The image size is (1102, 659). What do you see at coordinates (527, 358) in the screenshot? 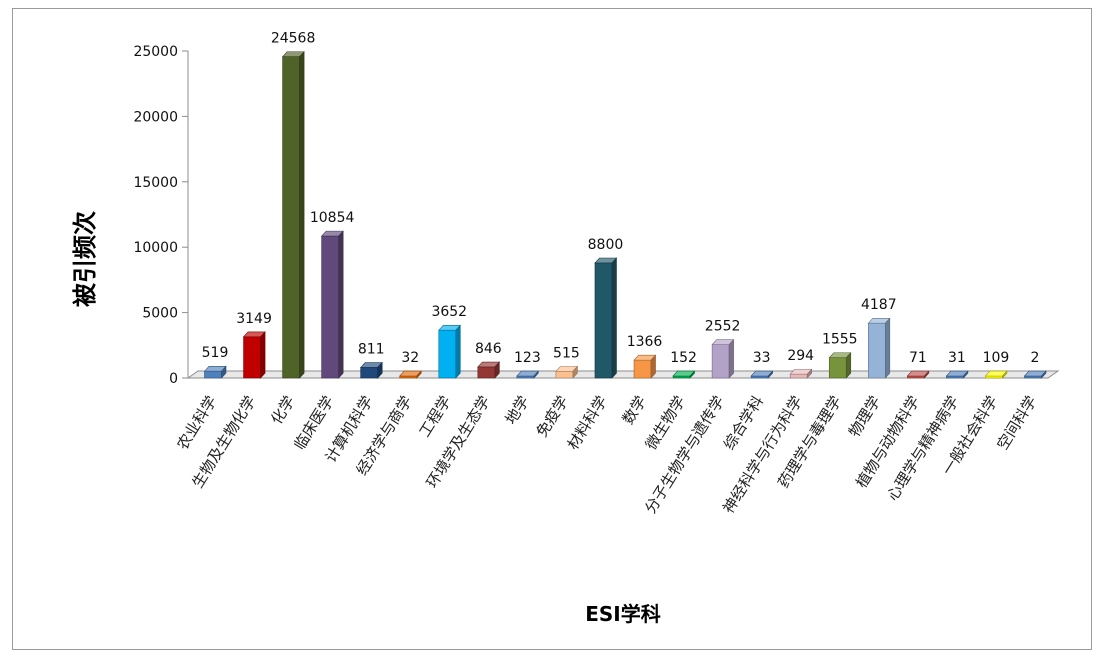
I see `data-label: 123` at bounding box center [527, 358].